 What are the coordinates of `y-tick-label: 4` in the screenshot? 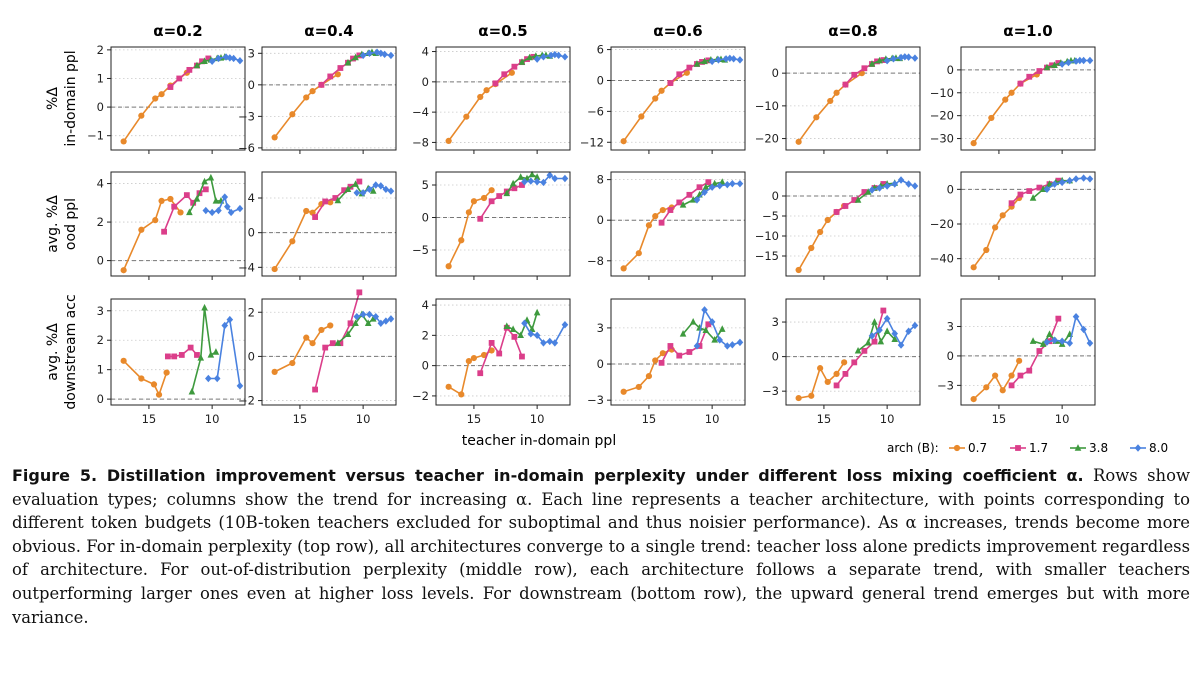 It's located at (425, 52).